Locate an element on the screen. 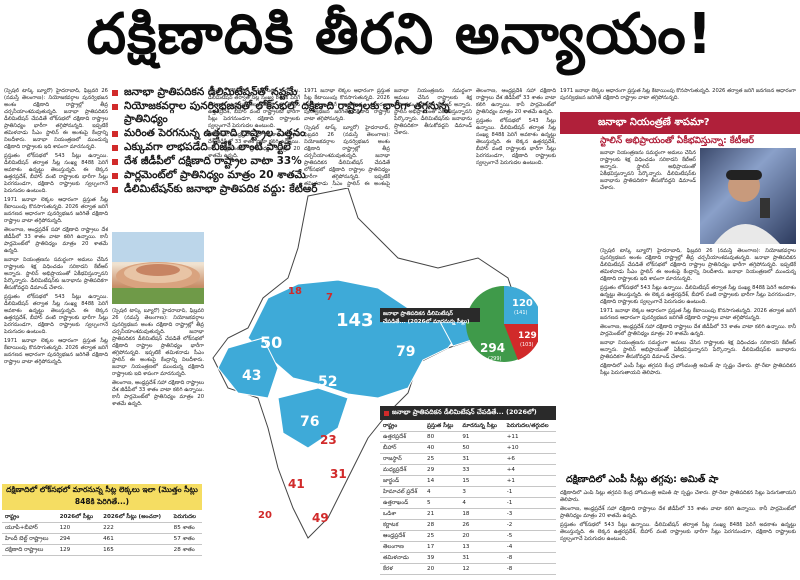  map-label: 18 is located at coordinates (295, 291).